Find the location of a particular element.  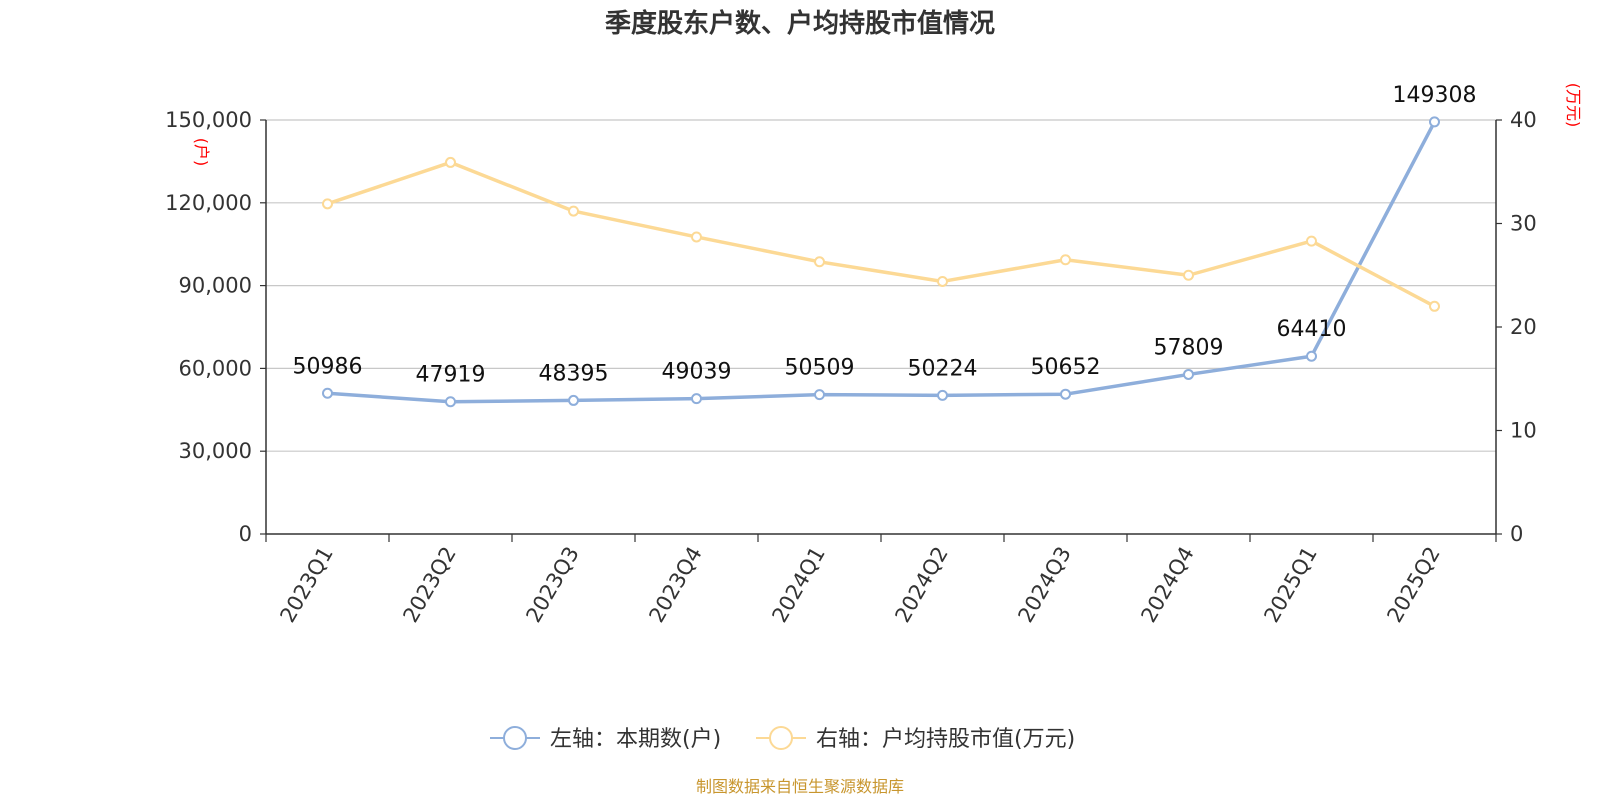

x-tick-label: 2023Q3 is located at coordinates (552, 585).